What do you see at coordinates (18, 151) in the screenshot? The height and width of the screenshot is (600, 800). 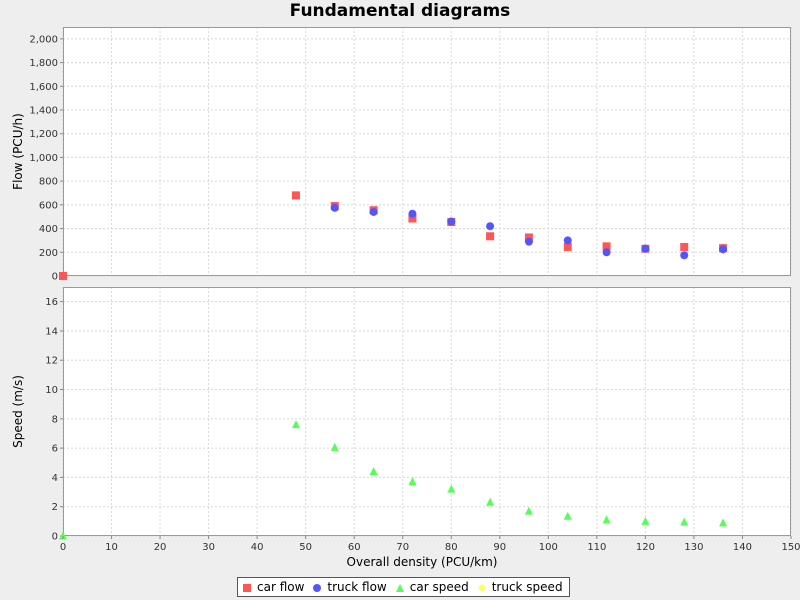 I see `y-axis-label-1: Flow (PCU/h)` at bounding box center [18, 151].